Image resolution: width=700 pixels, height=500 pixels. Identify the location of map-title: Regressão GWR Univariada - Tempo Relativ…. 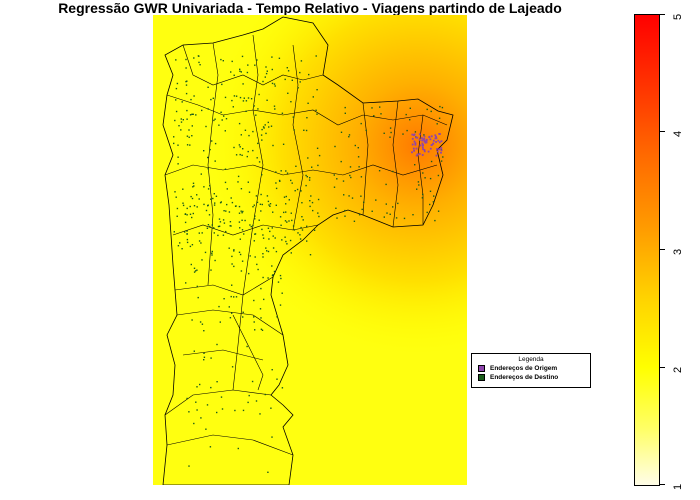
(310, 8).